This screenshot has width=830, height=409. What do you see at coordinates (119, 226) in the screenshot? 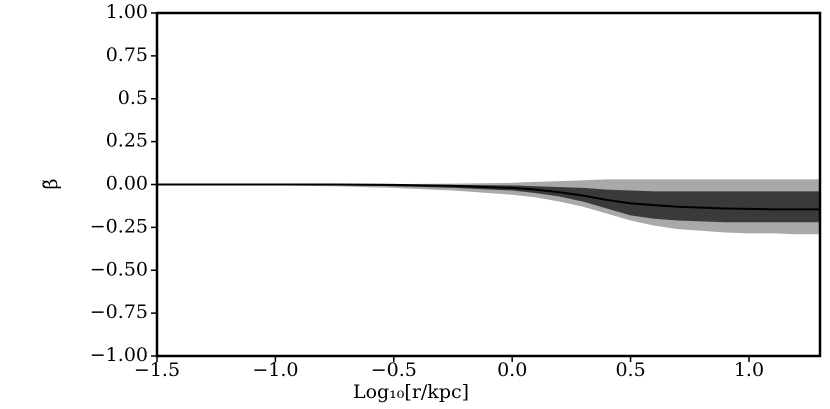
I see `y-tick-label: −0.25` at bounding box center [119, 226].